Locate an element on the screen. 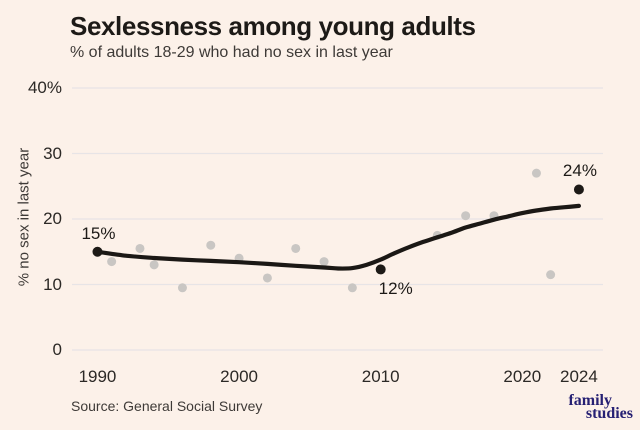 The height and width of the screenshot is (430, 640). y-tick-label: 40% is located at coordinates (44, 87).